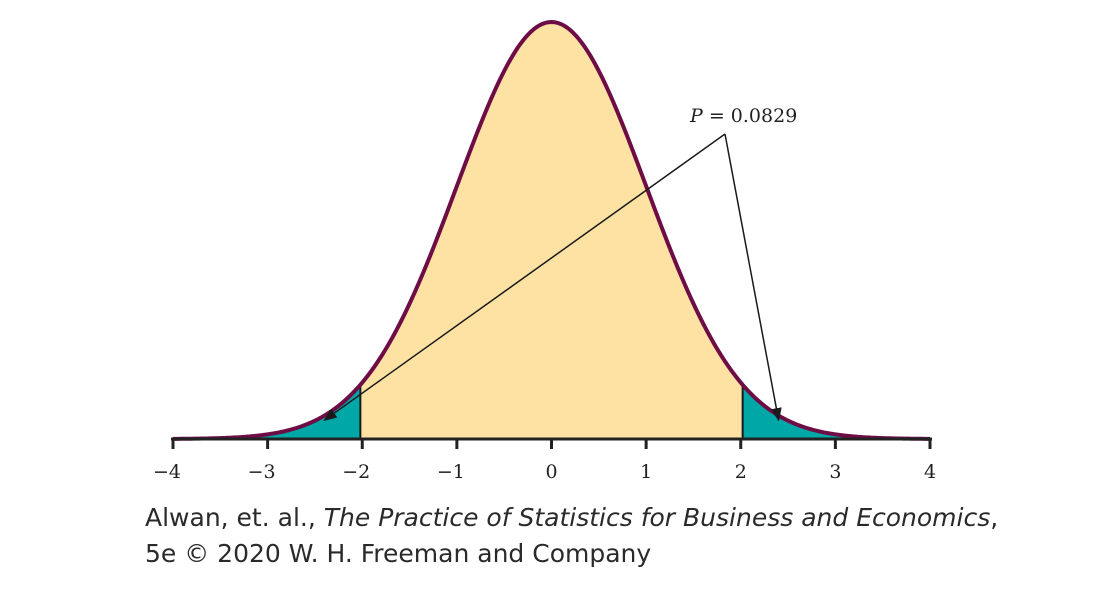 This screenshot has height=593, width=1100. Describe the element at coordinates (835, 472) in the screenshot. I see `x-tick-label: 3` at that location.